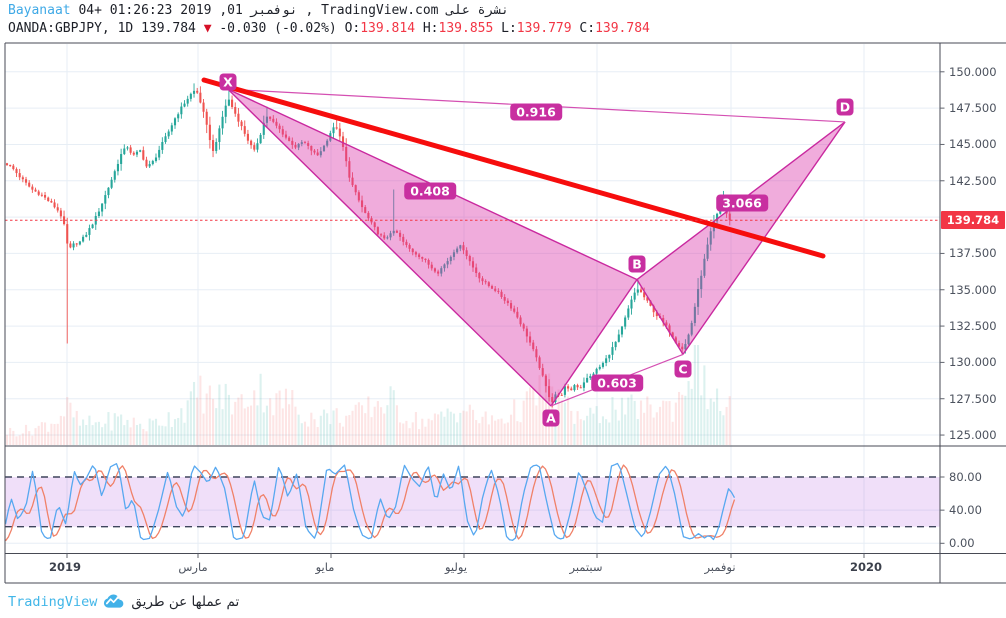  I want to click on pattern-point-label-D: D, so click(845, 107).